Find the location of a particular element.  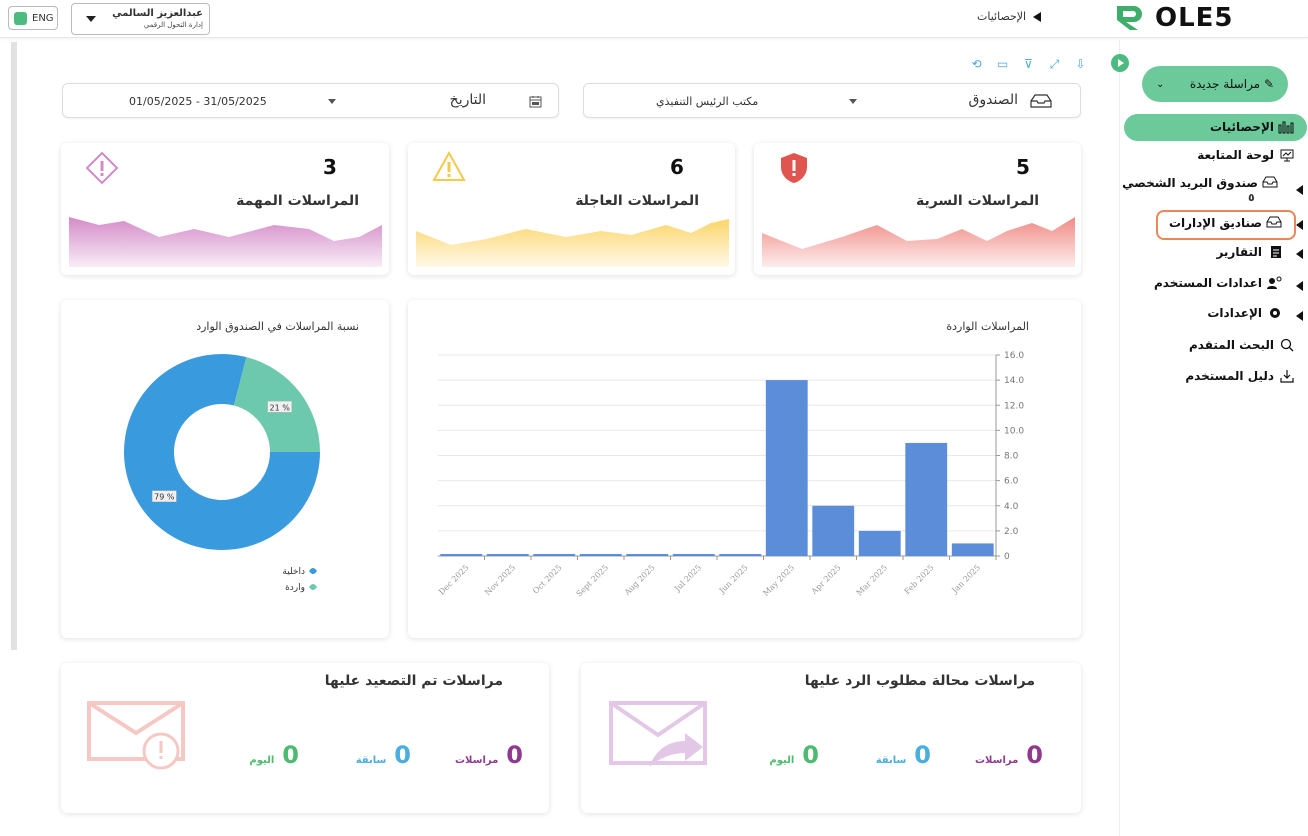

stat-value: 5 is located at coordinates (1023, 167).